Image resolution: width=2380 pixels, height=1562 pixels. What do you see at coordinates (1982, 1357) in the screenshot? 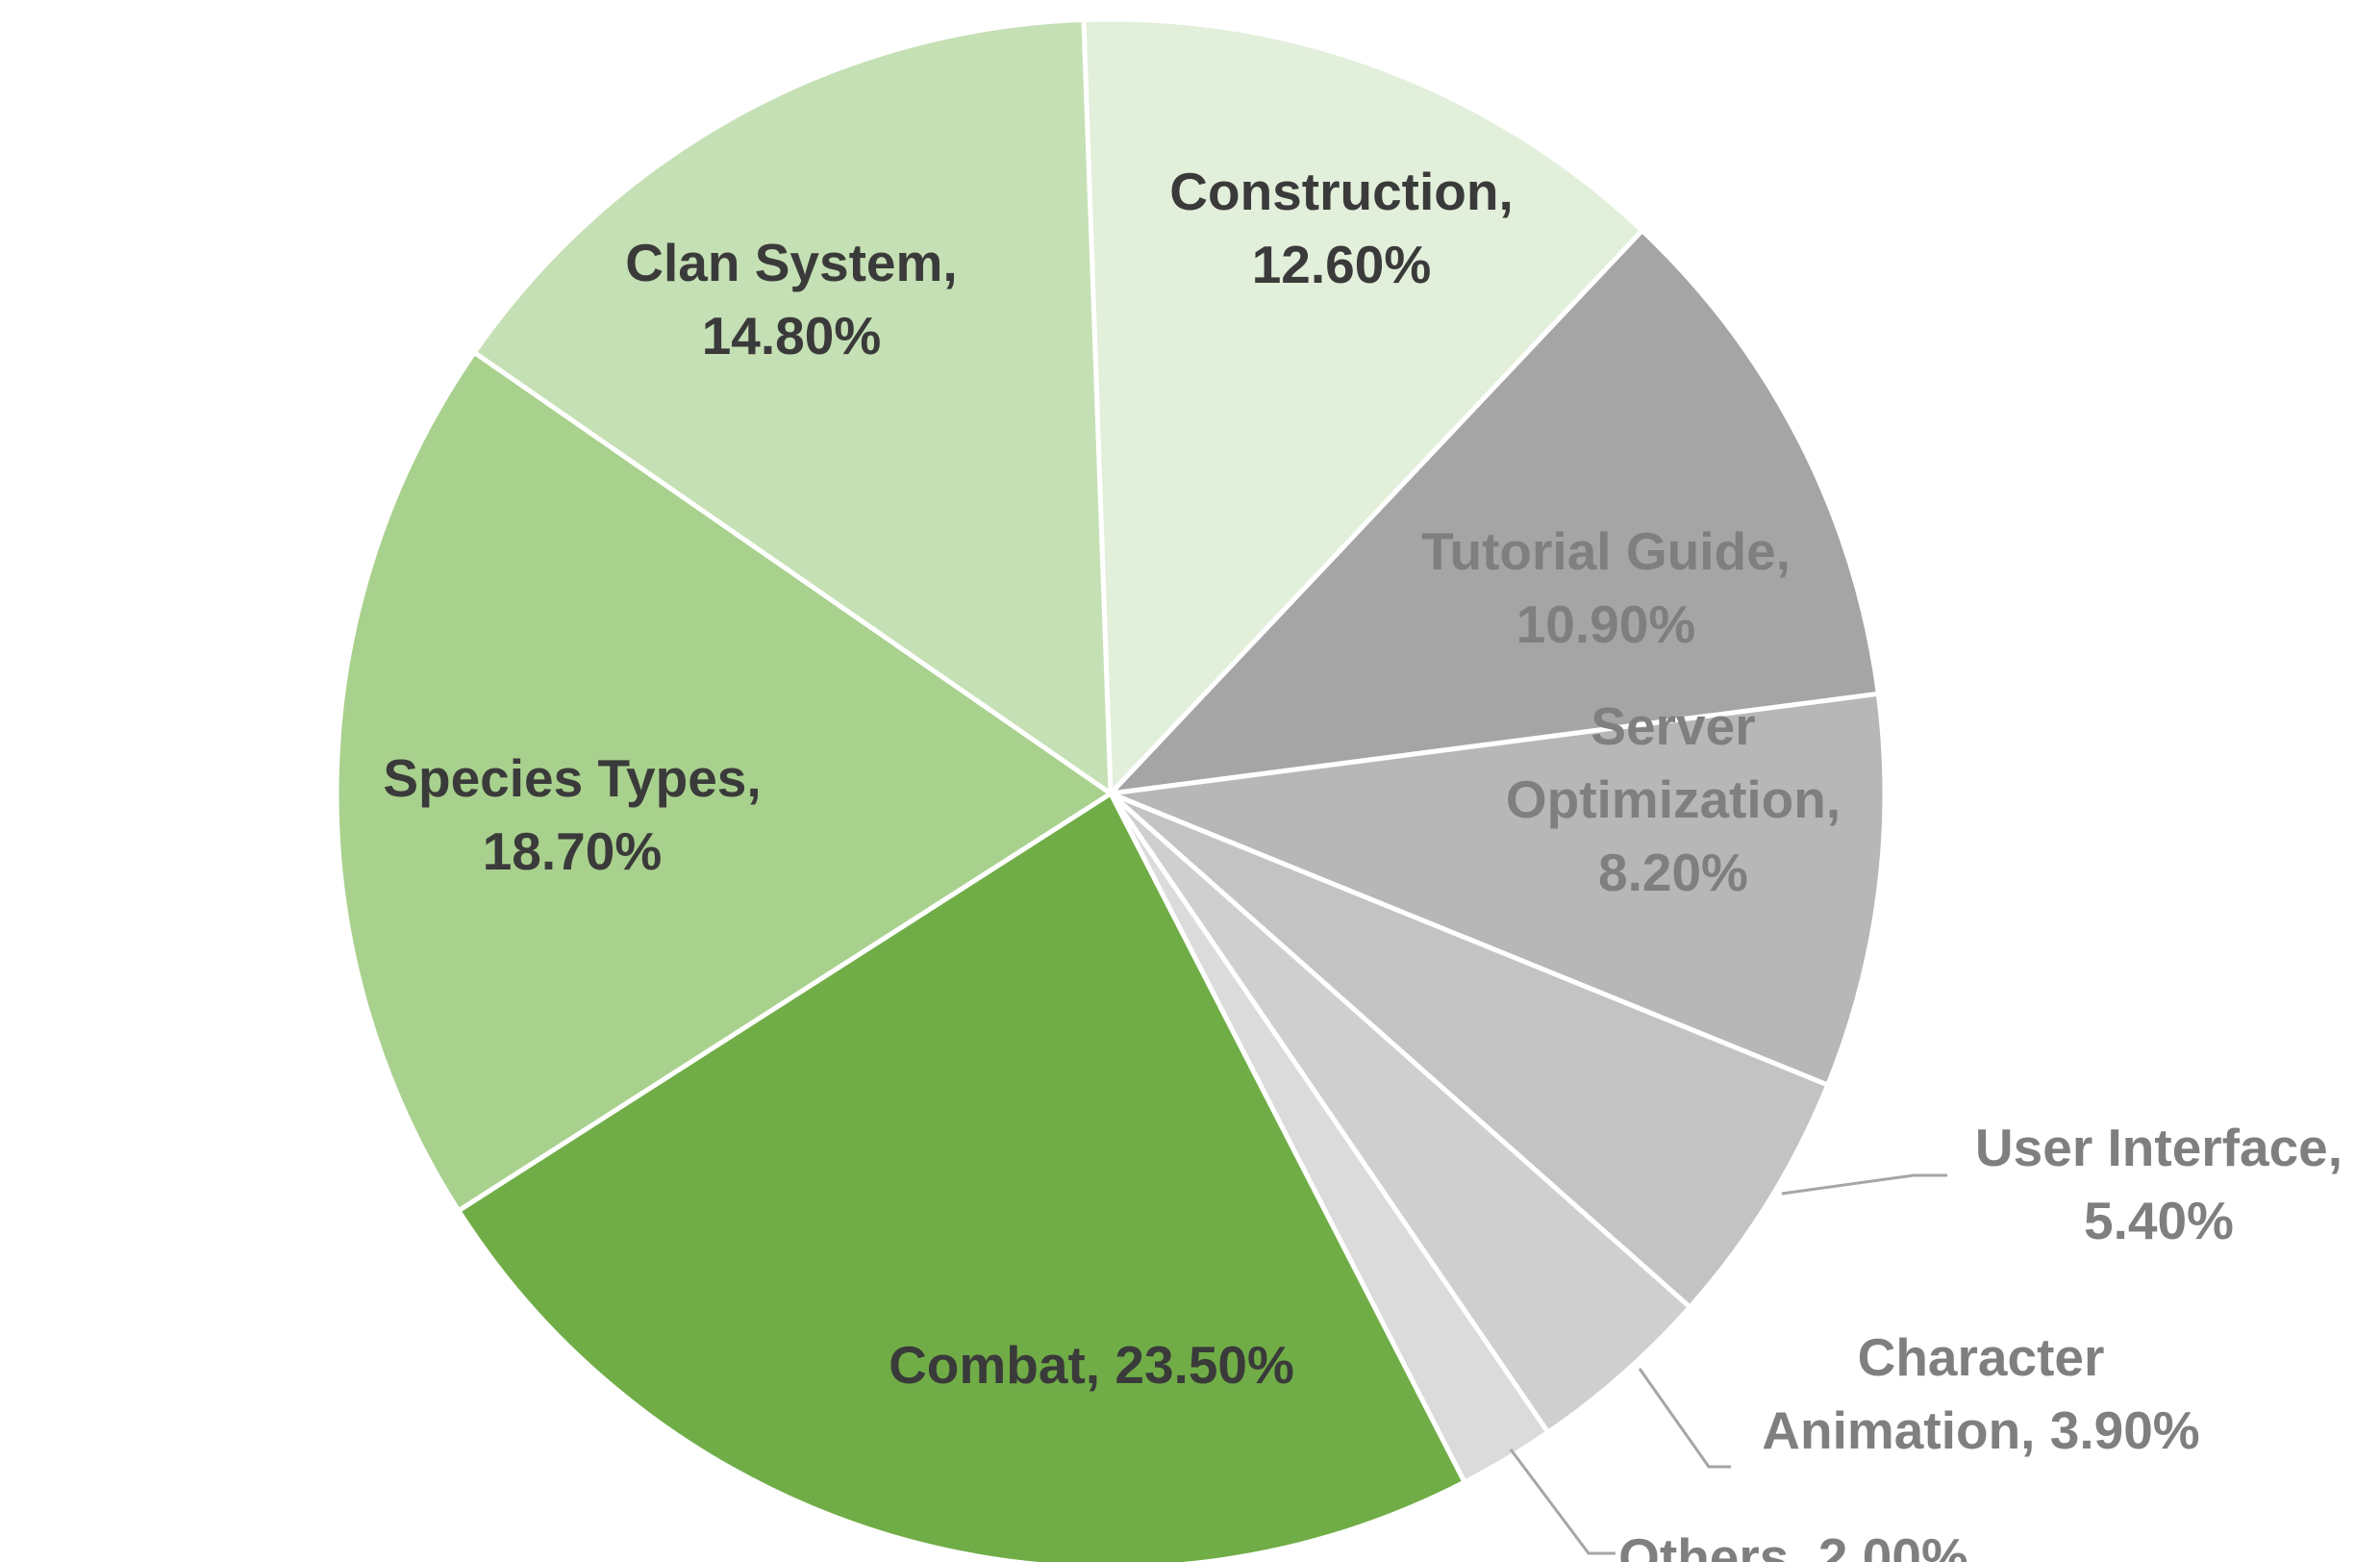
I see `slice-label-line: Character` at bounding box center [1982, 1357].